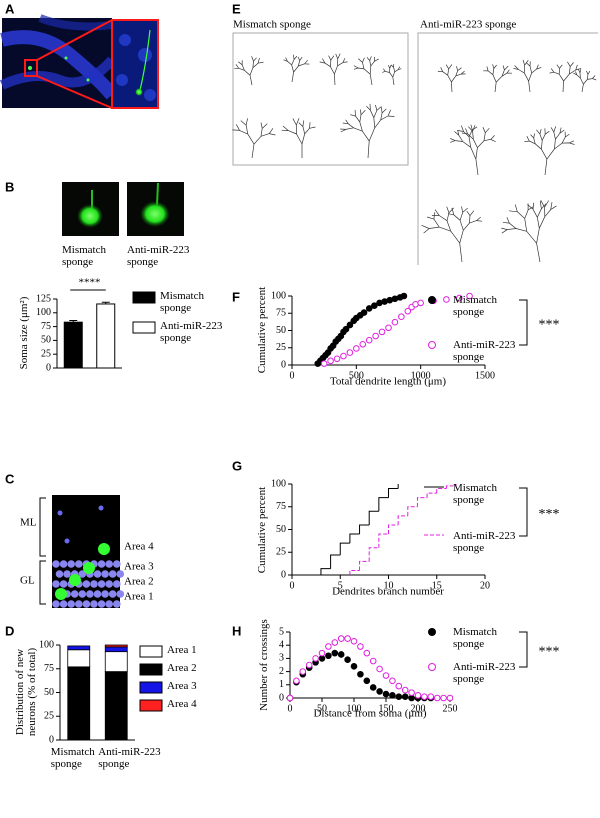  What do you see at coordinates (292, 375) in the screenshot?
I see `x-tick-label: 0` at bounding box center [292, 375].